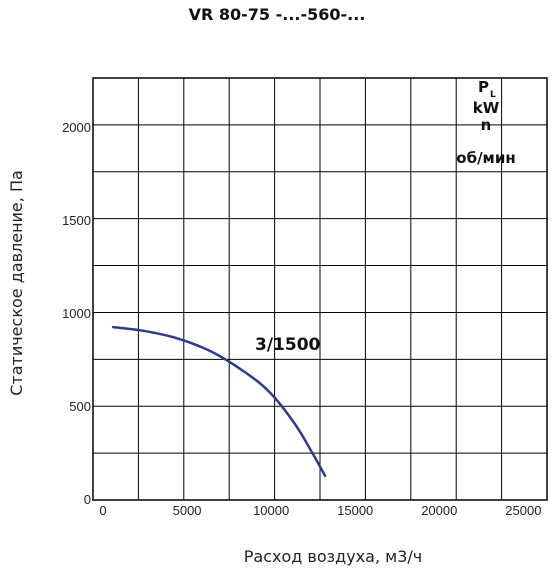 This screenshot has width=555, height=571. Describe the element at coordinates (187, 510) in the screenshot. I see `x-tick-label: 5000` at that location.